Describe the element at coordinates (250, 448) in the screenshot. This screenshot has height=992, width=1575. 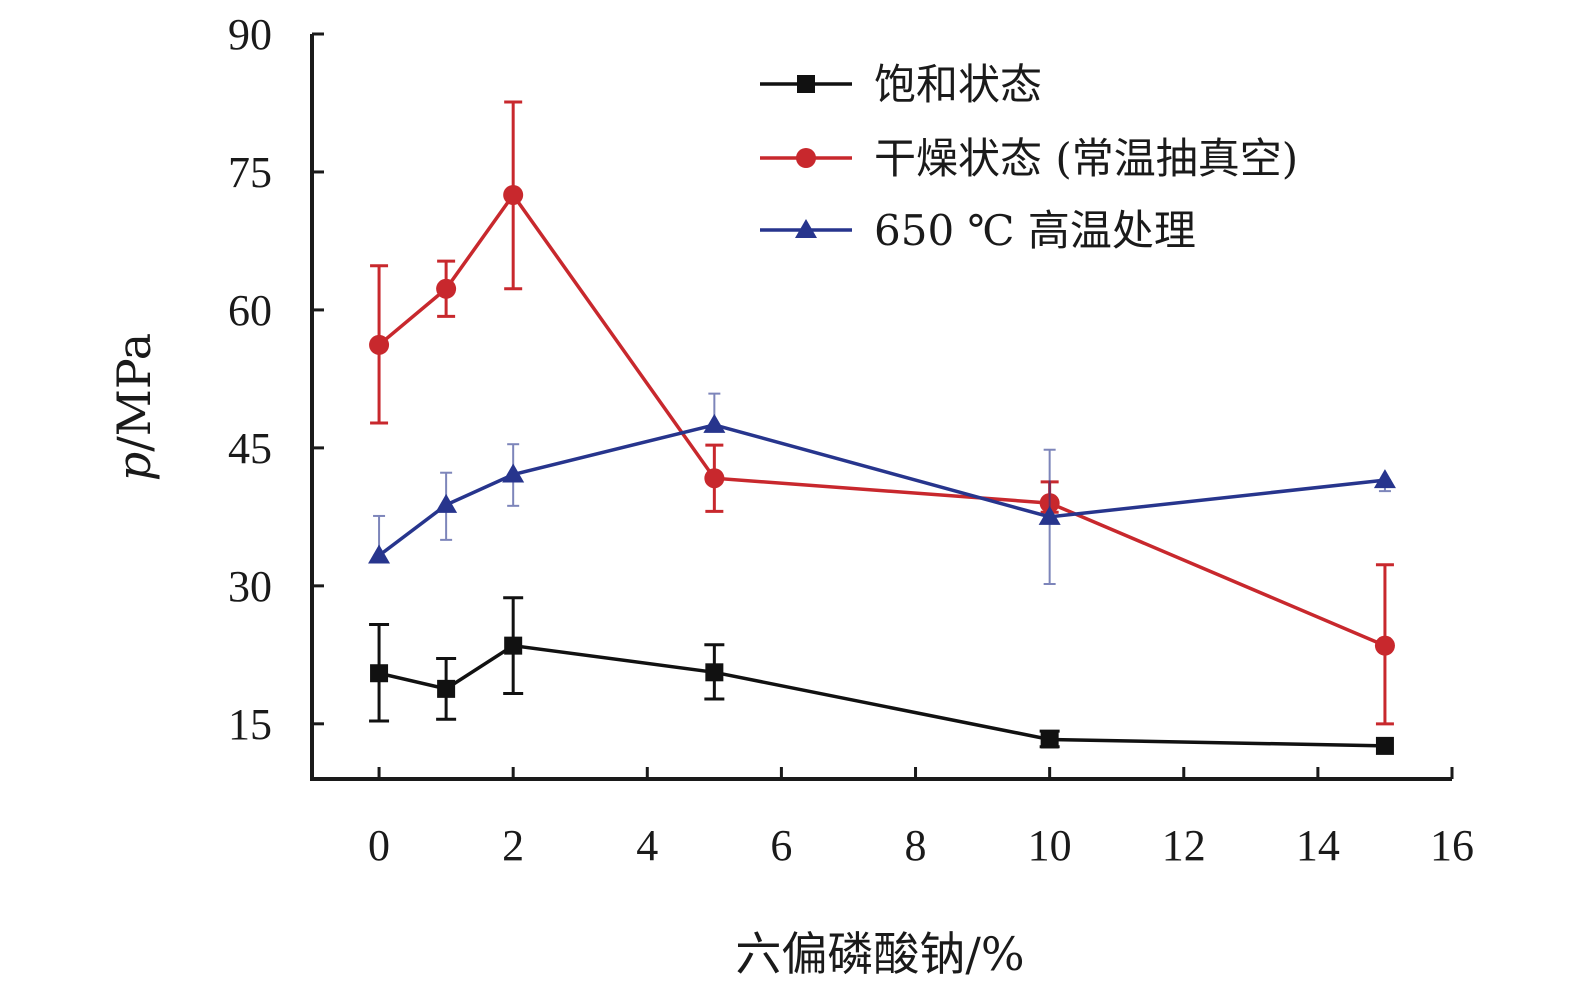
I see `y-tick-label: 45` at that location.